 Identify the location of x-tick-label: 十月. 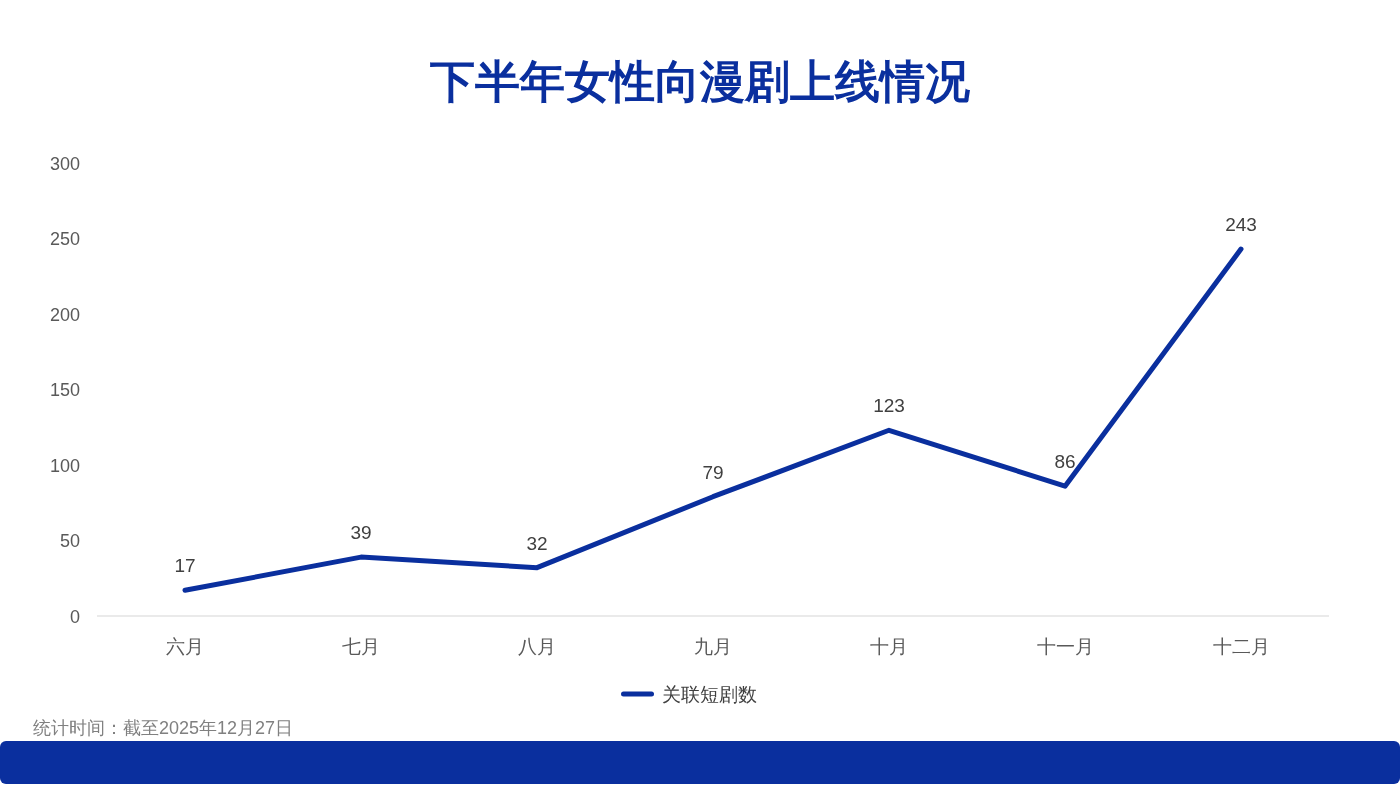
(889, 646).